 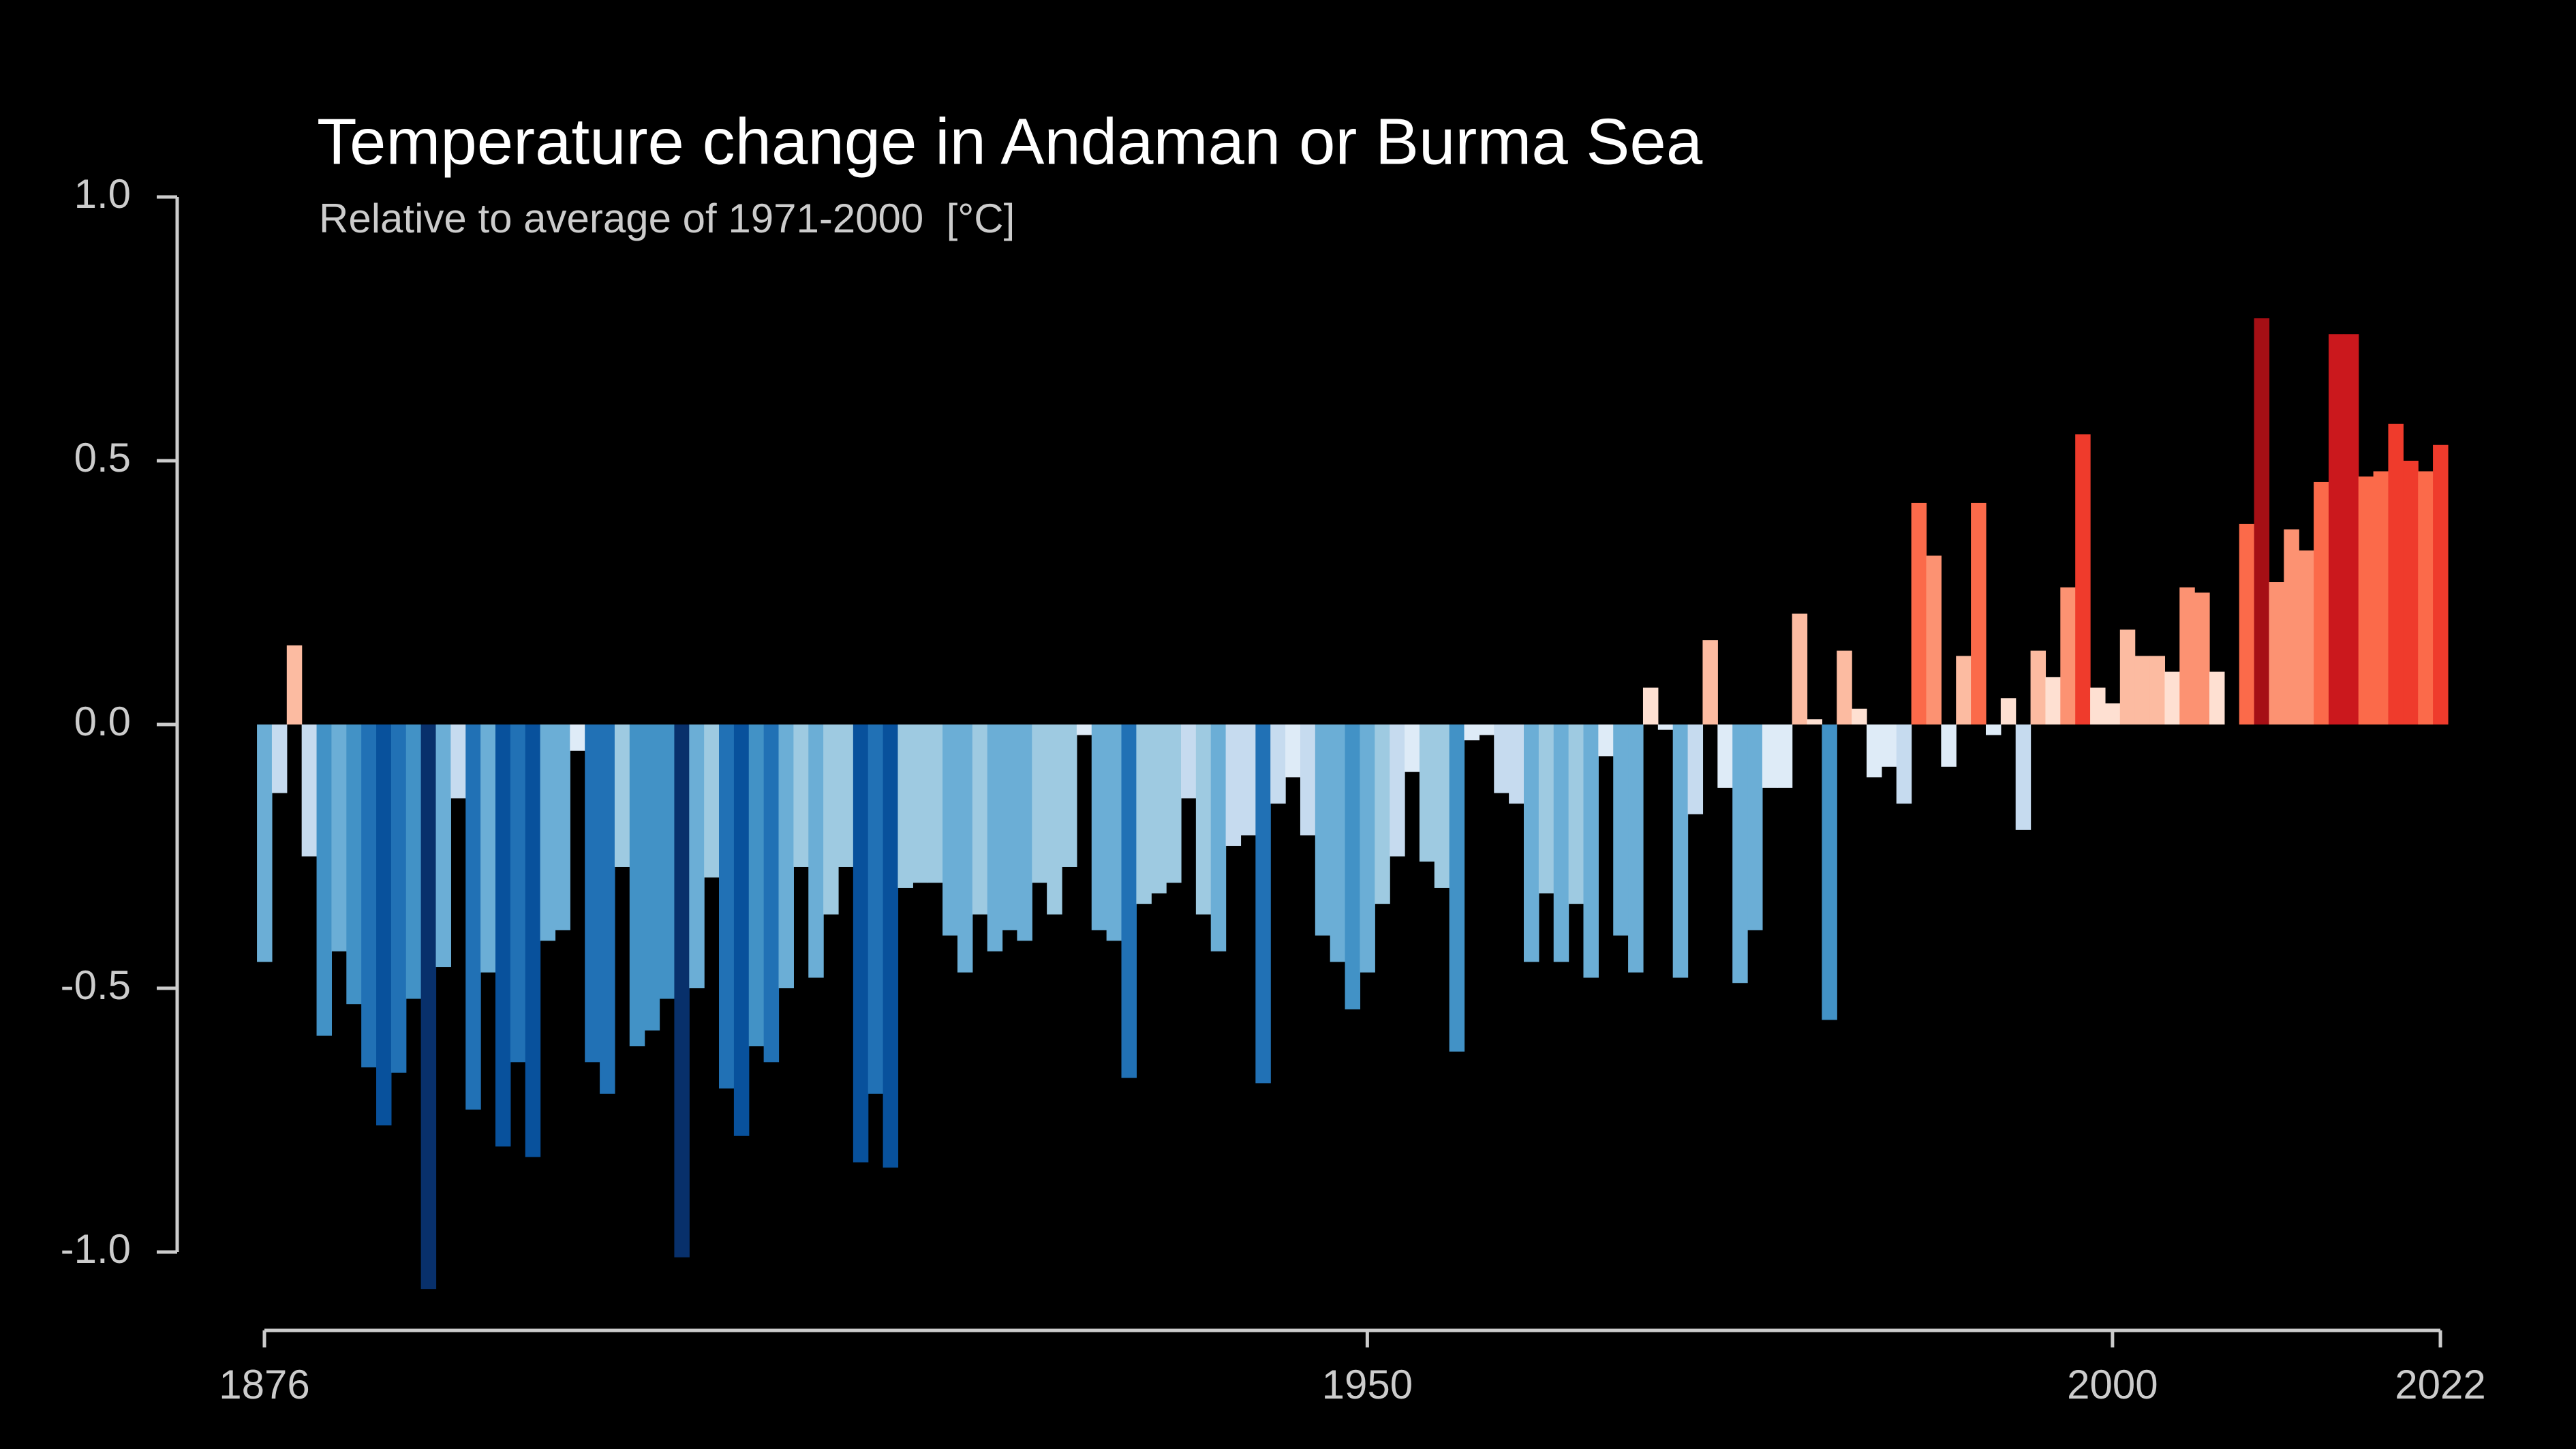 What do you see at coordinates (2112, 1384) in the screenshot?
I see `x-tick-label: 2000` at bounding box center [2112, 1384].